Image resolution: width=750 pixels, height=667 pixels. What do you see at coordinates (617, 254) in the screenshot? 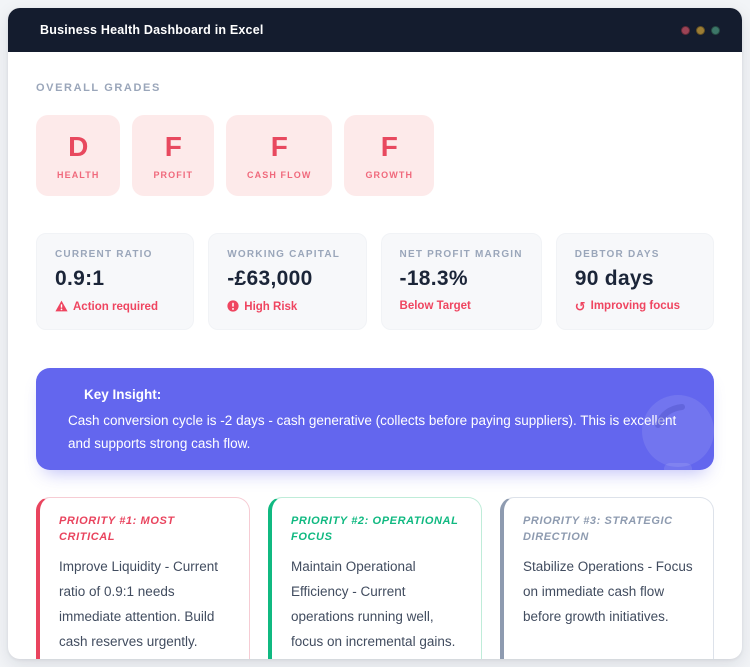
I see `metric-label: DEBTOR DAYS` at bounding box center [617, 254].